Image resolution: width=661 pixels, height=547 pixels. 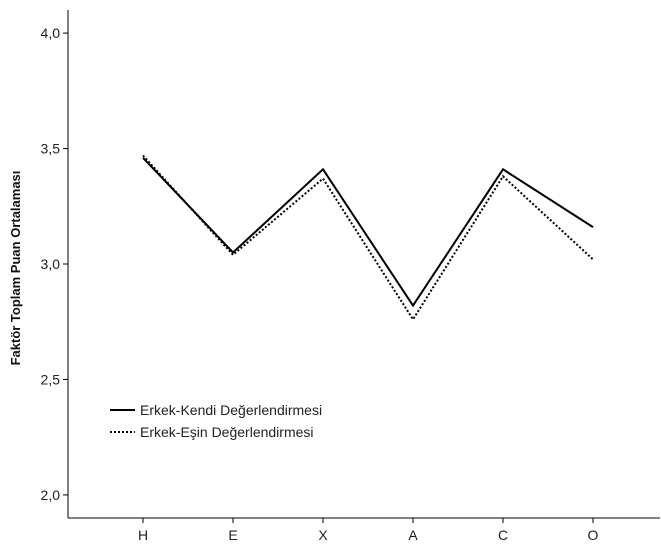 What do you see at coordinates (231, 410) in the screenshot?
I see `legend-label-series-1: Erkek-Kendi Değerlendirmesi` at bounding box center [231, 410].